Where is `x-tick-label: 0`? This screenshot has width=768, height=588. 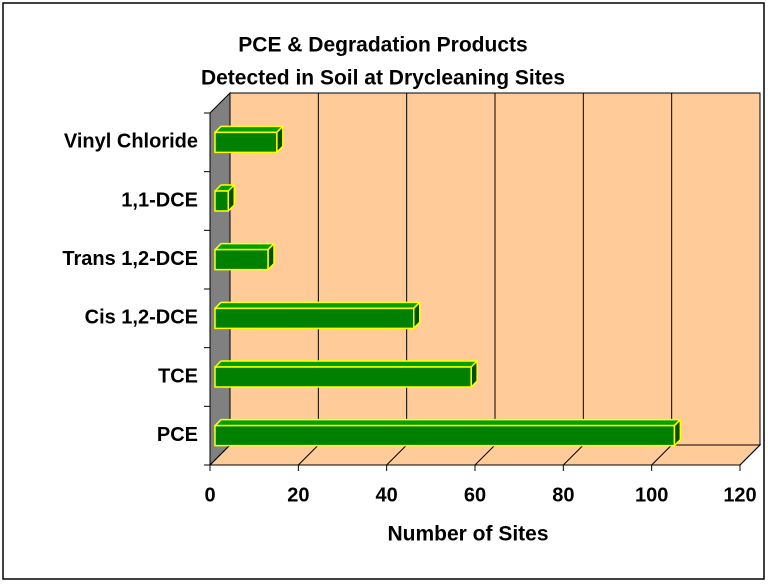 x-tick-label: 0 is located at coordinates (209, 495).